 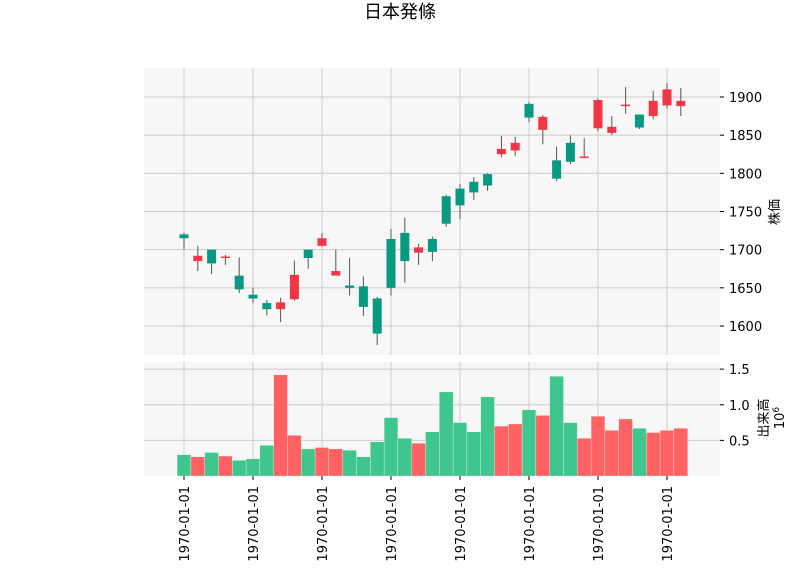 I want to click on price-tick-label: 1650, so click(x=745, y=289).